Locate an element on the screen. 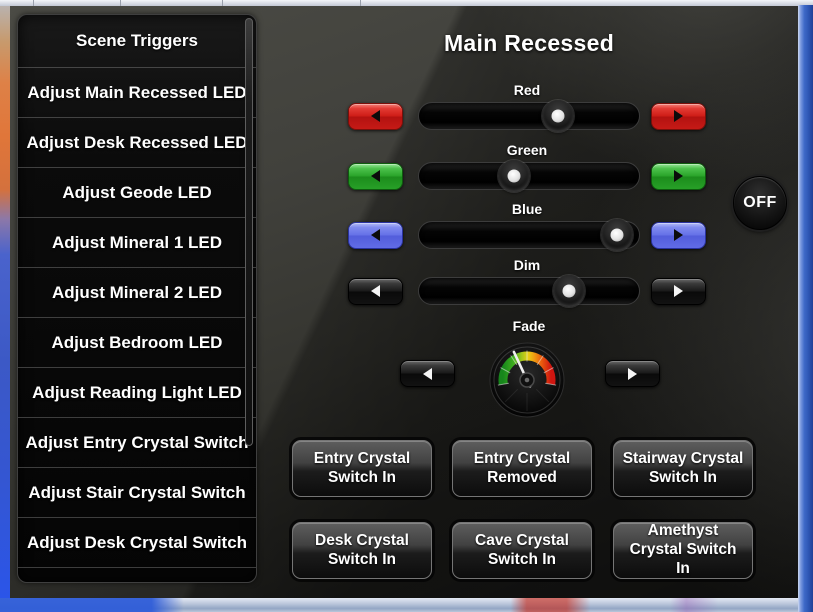  dim-increase-button is located at coordinates (678, 291).